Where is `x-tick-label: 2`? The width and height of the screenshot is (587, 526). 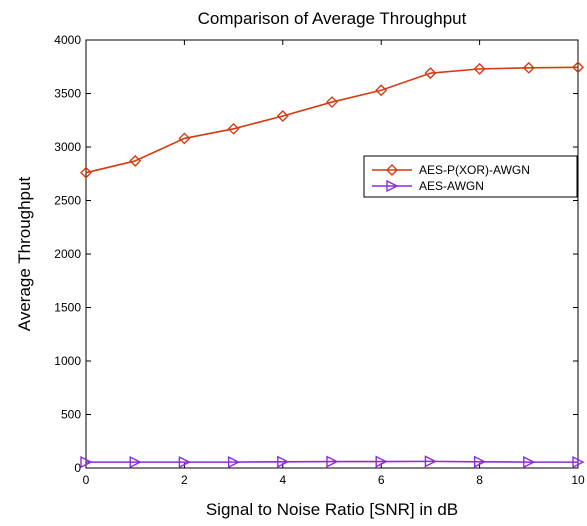 x-tick-label: 2 is located at coordinates (184, 480).